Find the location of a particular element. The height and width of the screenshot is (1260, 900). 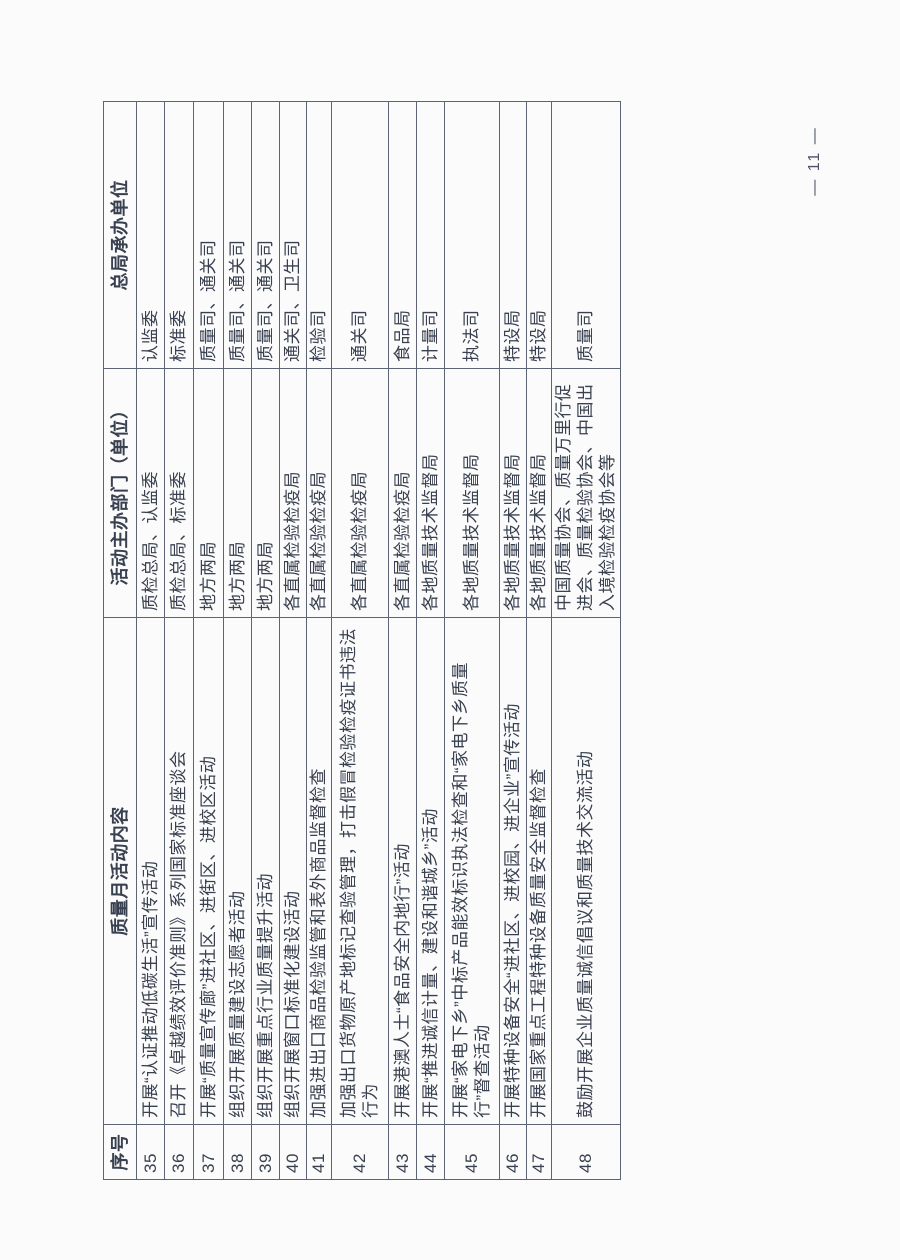

activity-content-cell: 开展“质量宣传廊”进社区、进街区、进校区活动 is located at coordinates (208, 871).